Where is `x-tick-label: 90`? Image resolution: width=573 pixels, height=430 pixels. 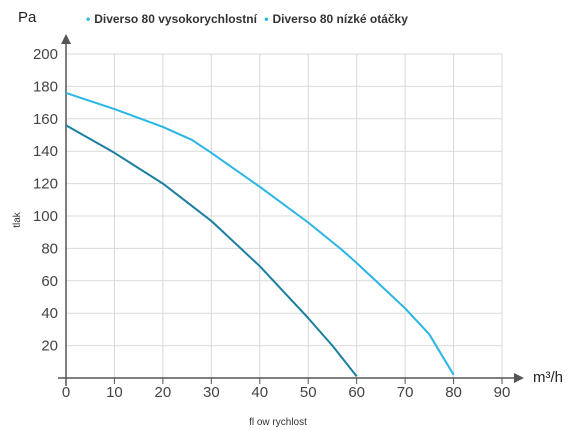
x-tick-label: 90 is located at coordinates (502, 392).